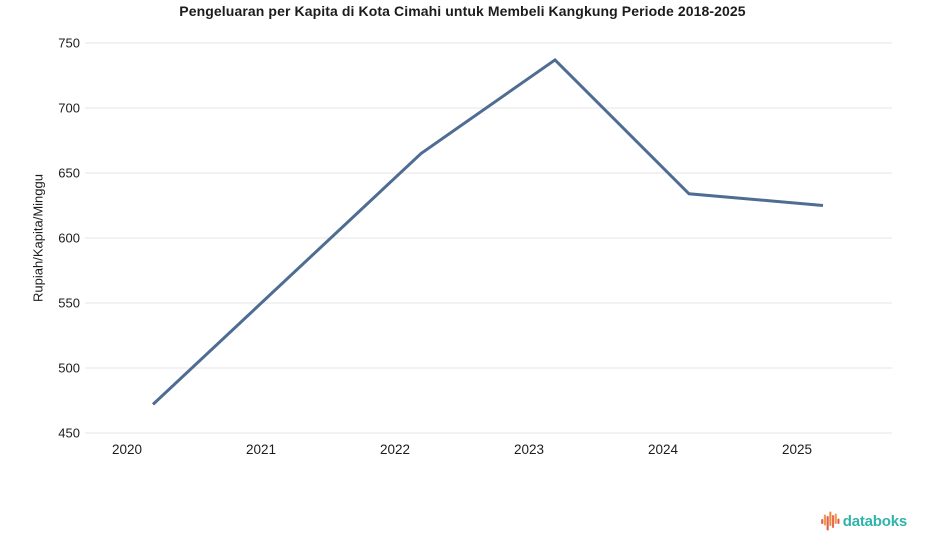 This screenshot has height=547, width=925. I want to click on y-tick-label: 650, so click(69, 173).